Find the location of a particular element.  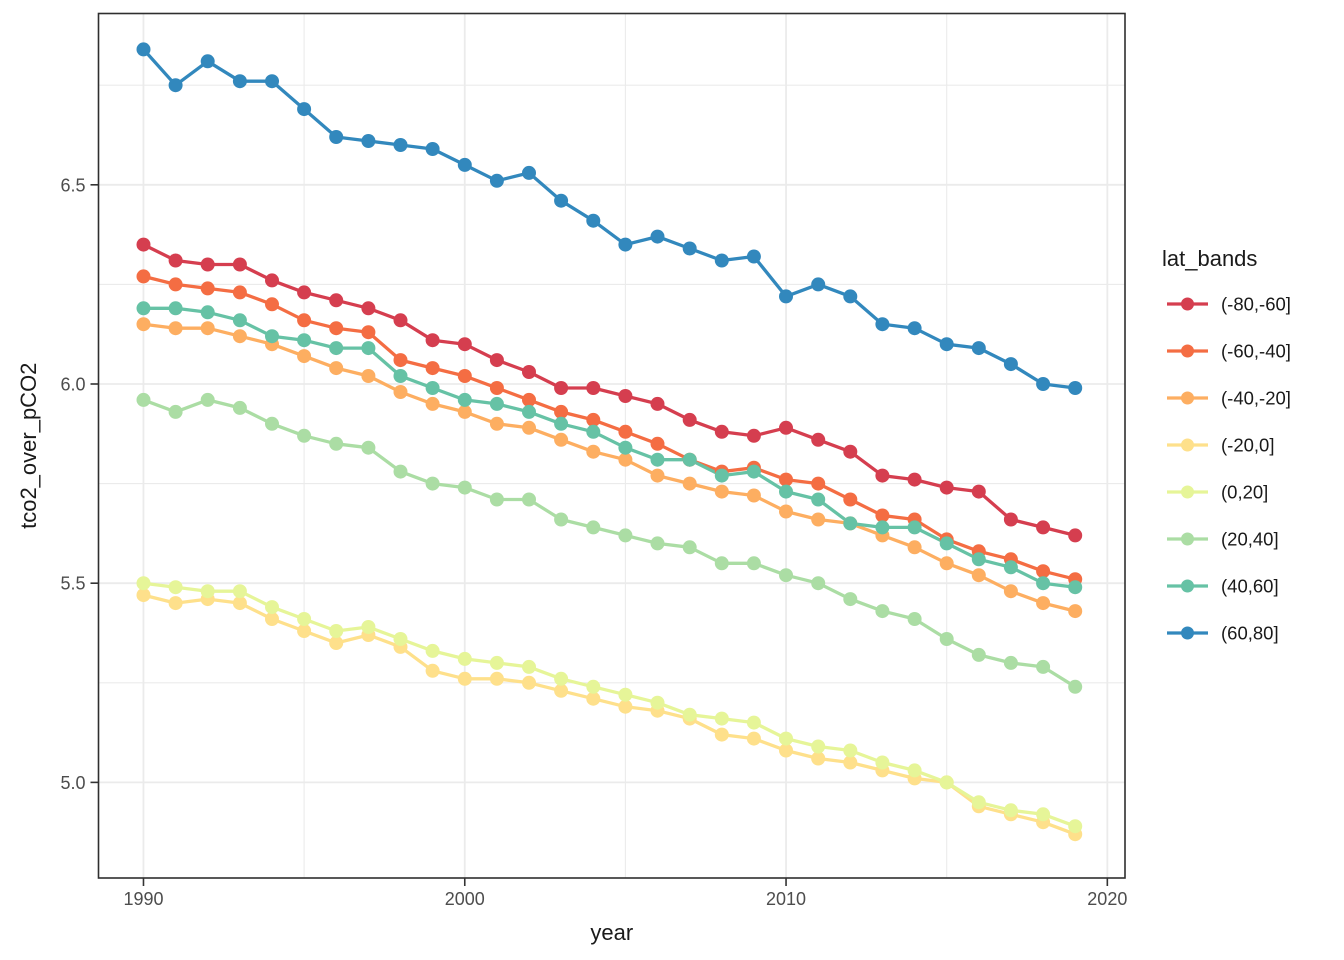

series-2-point-1990 is located at coordinates (143, 324).